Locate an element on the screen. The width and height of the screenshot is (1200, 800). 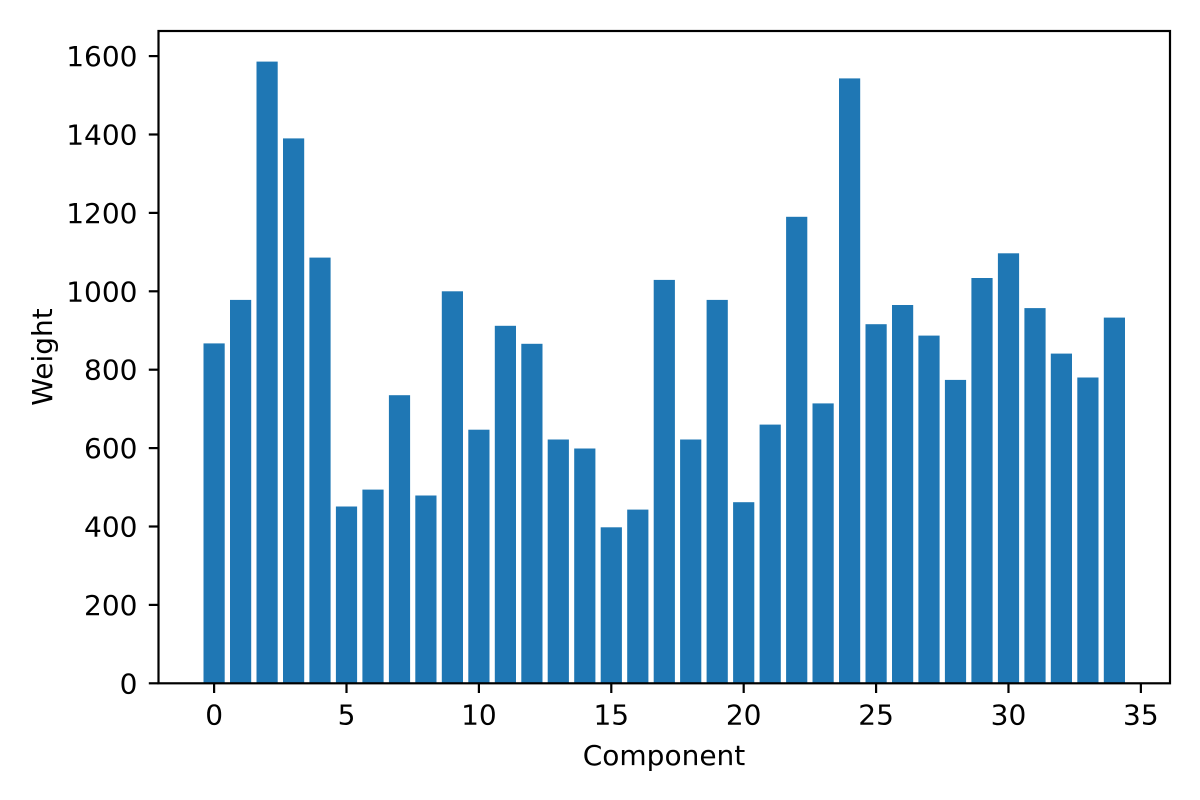
y-tick-label: 400 is located at coordinates (110, 526).